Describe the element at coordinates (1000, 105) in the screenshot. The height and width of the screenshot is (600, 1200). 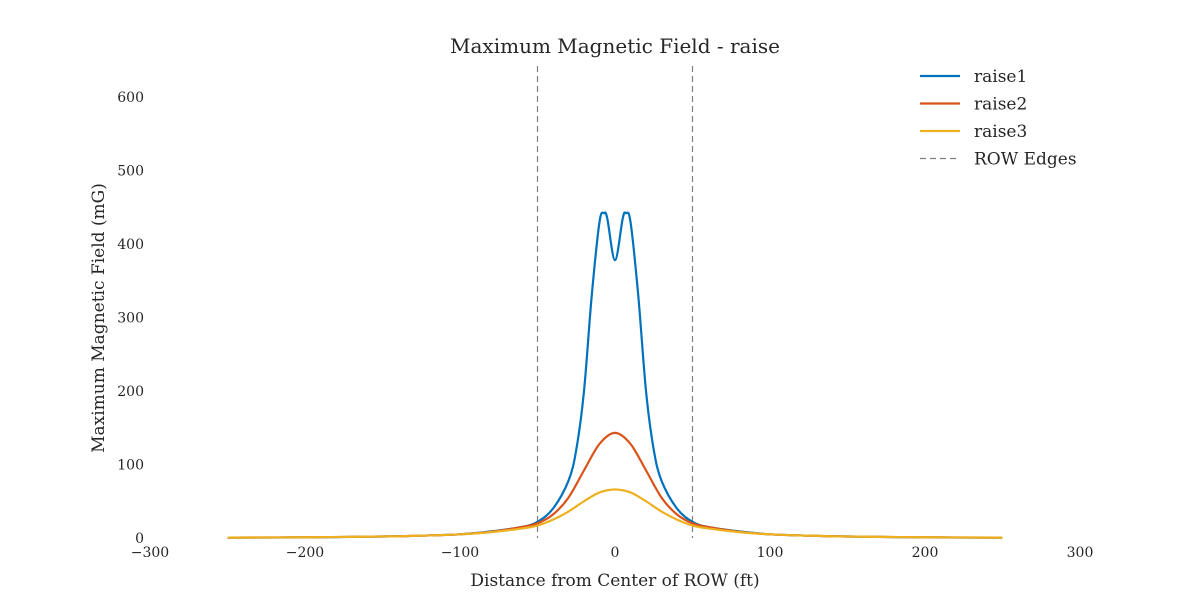
I see `legend-label: raise2` at that location.